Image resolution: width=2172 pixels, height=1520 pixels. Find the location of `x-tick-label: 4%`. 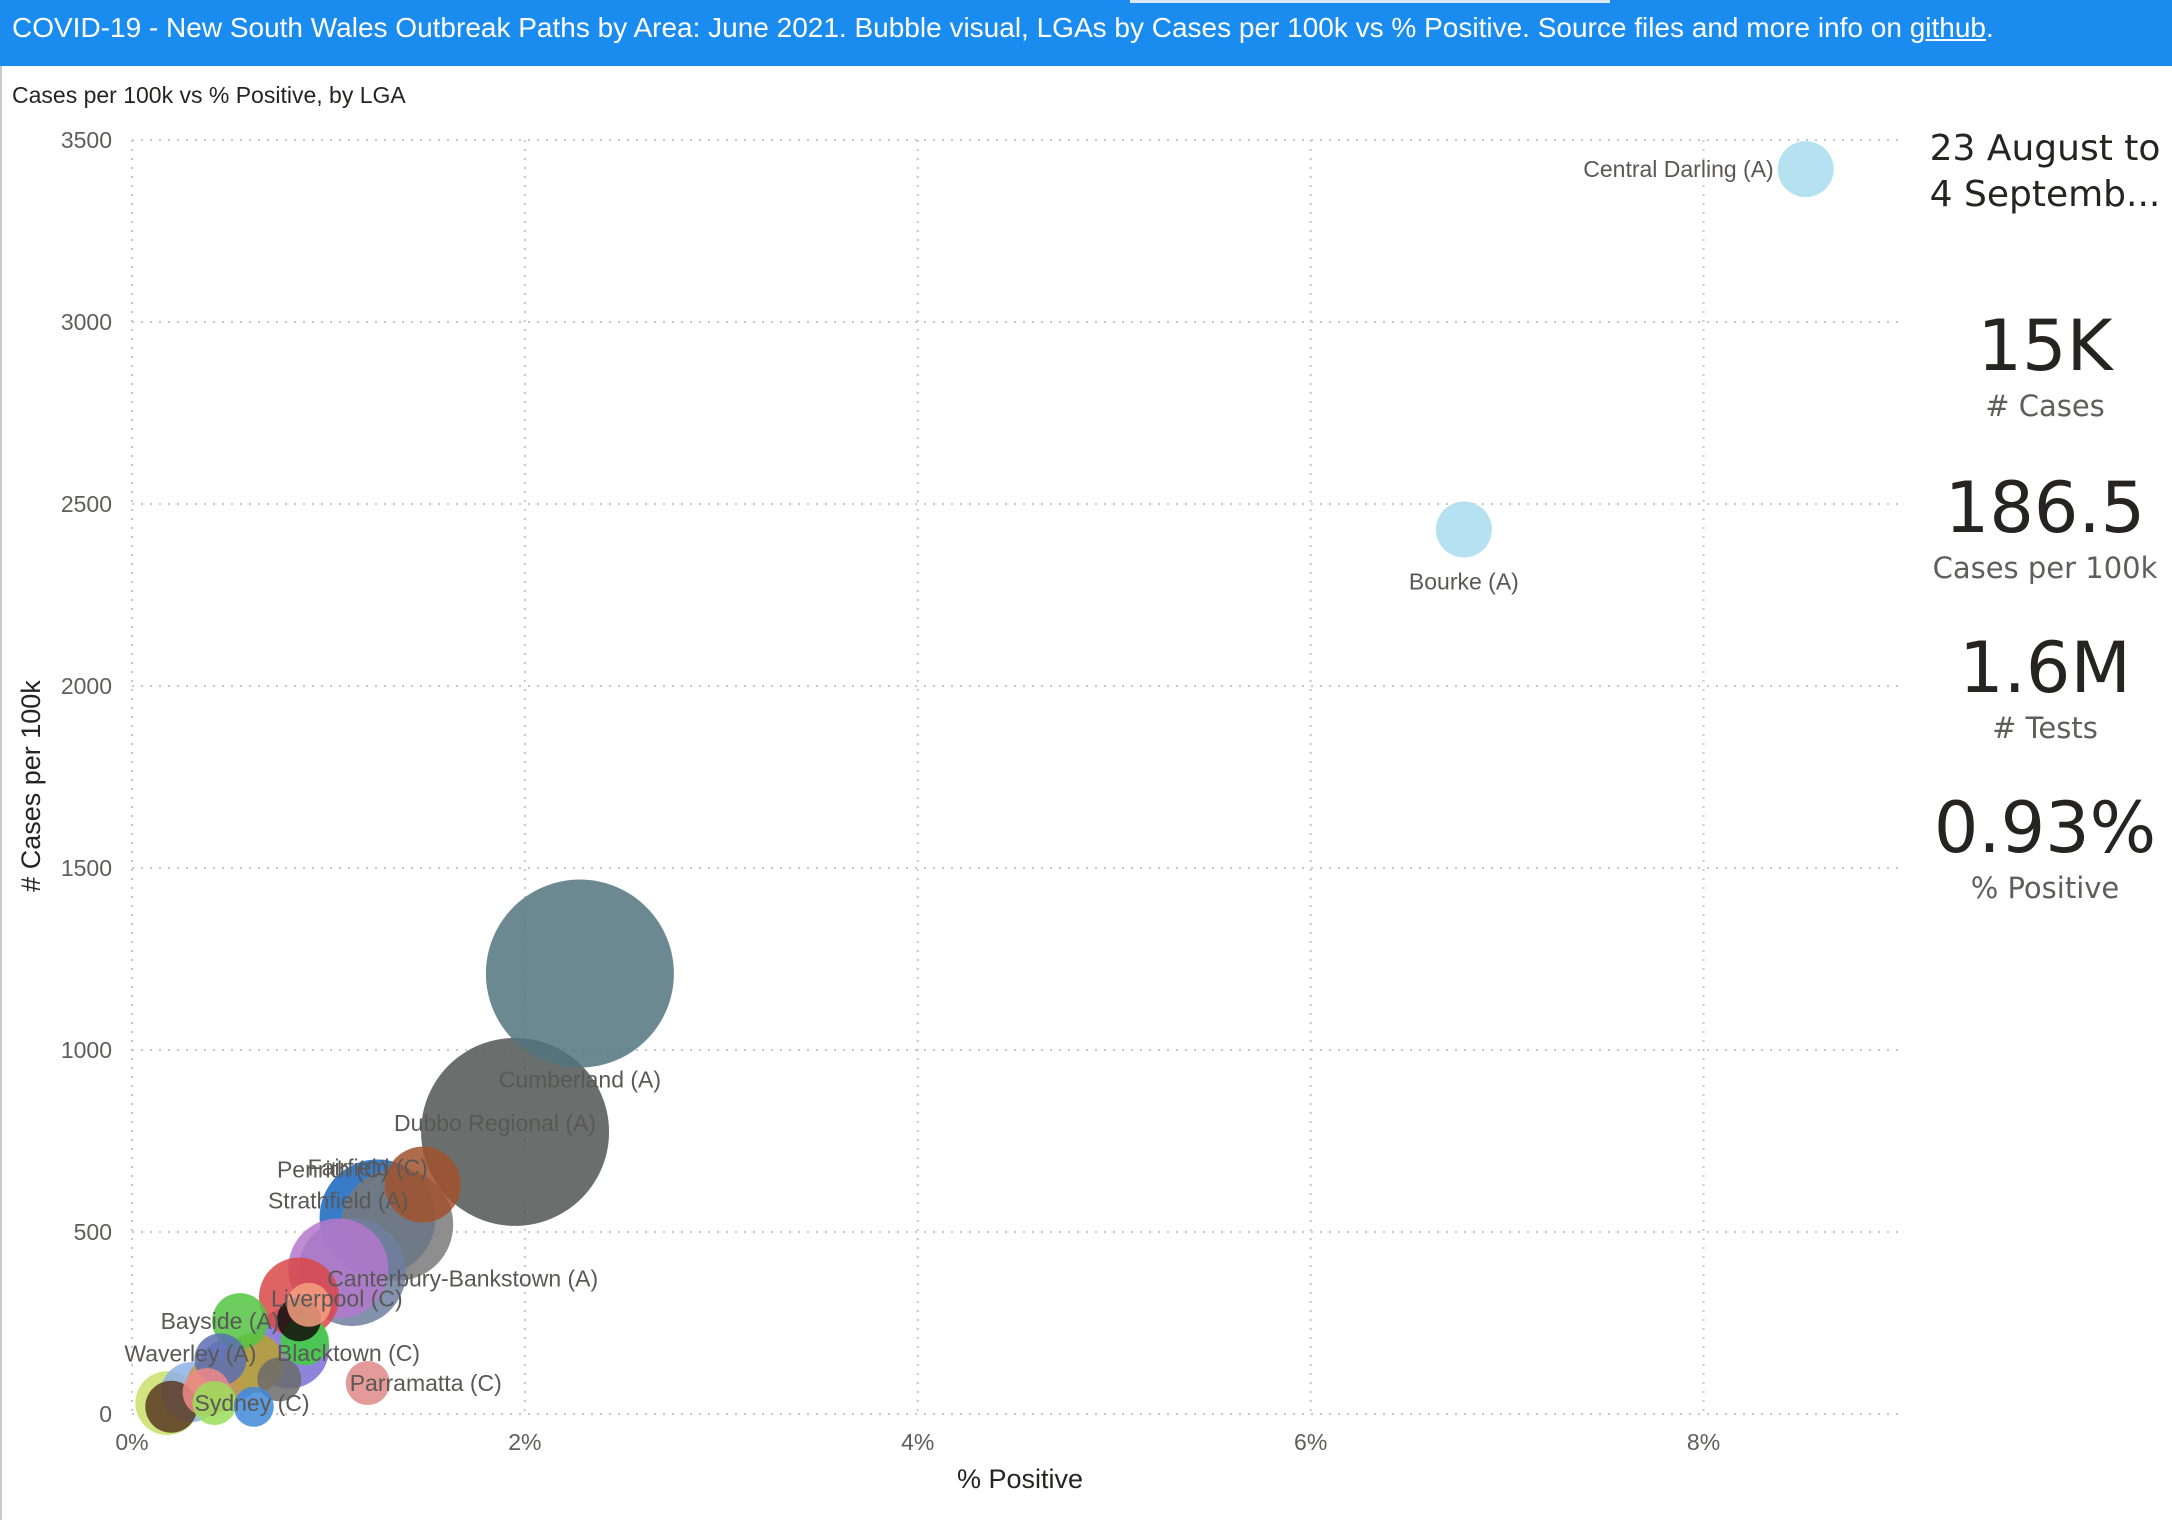

x-tick-label: 4% is located at coordinates (917, 1442).